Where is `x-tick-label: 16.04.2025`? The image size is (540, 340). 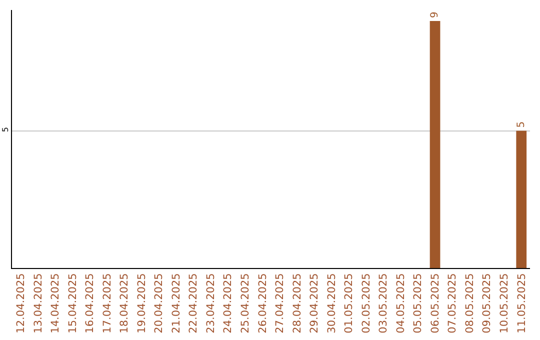
x-tick-label: 16.04.2025 is located at coordinates (90, 303).